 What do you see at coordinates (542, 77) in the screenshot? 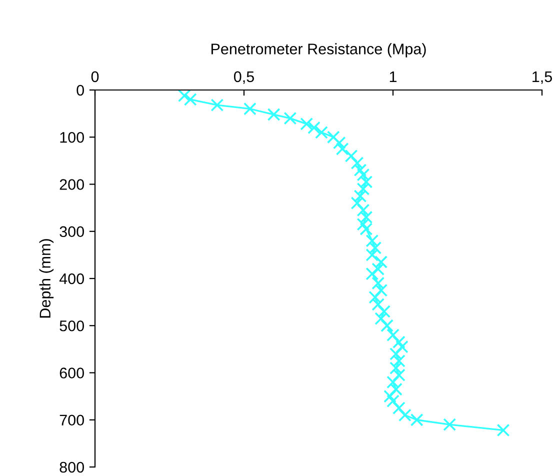
I see `x-tick-label: 1,5` at bounding box center [542, 77].